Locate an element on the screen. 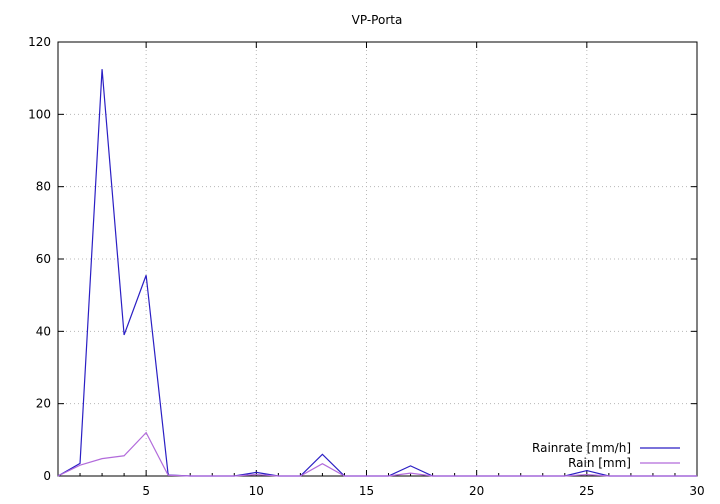 Image resolution: width=720 pixels, height=504 pixels. y-tick-label: 40 is located at coordinates (43, 331).